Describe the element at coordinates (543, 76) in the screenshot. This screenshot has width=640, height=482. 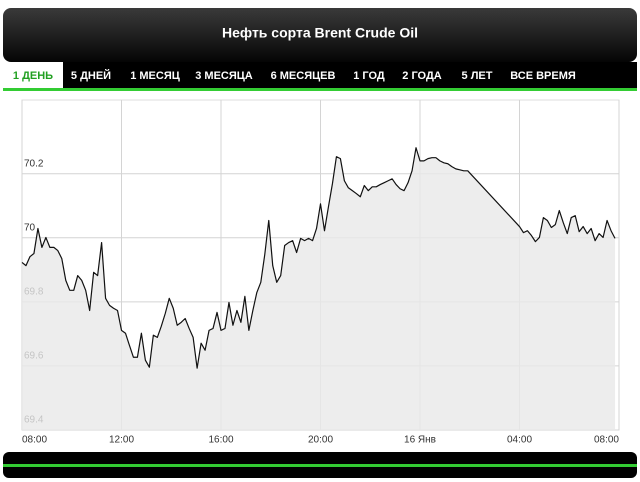
I see `tab: ВСЕ ВРЕМЯ` at that location.